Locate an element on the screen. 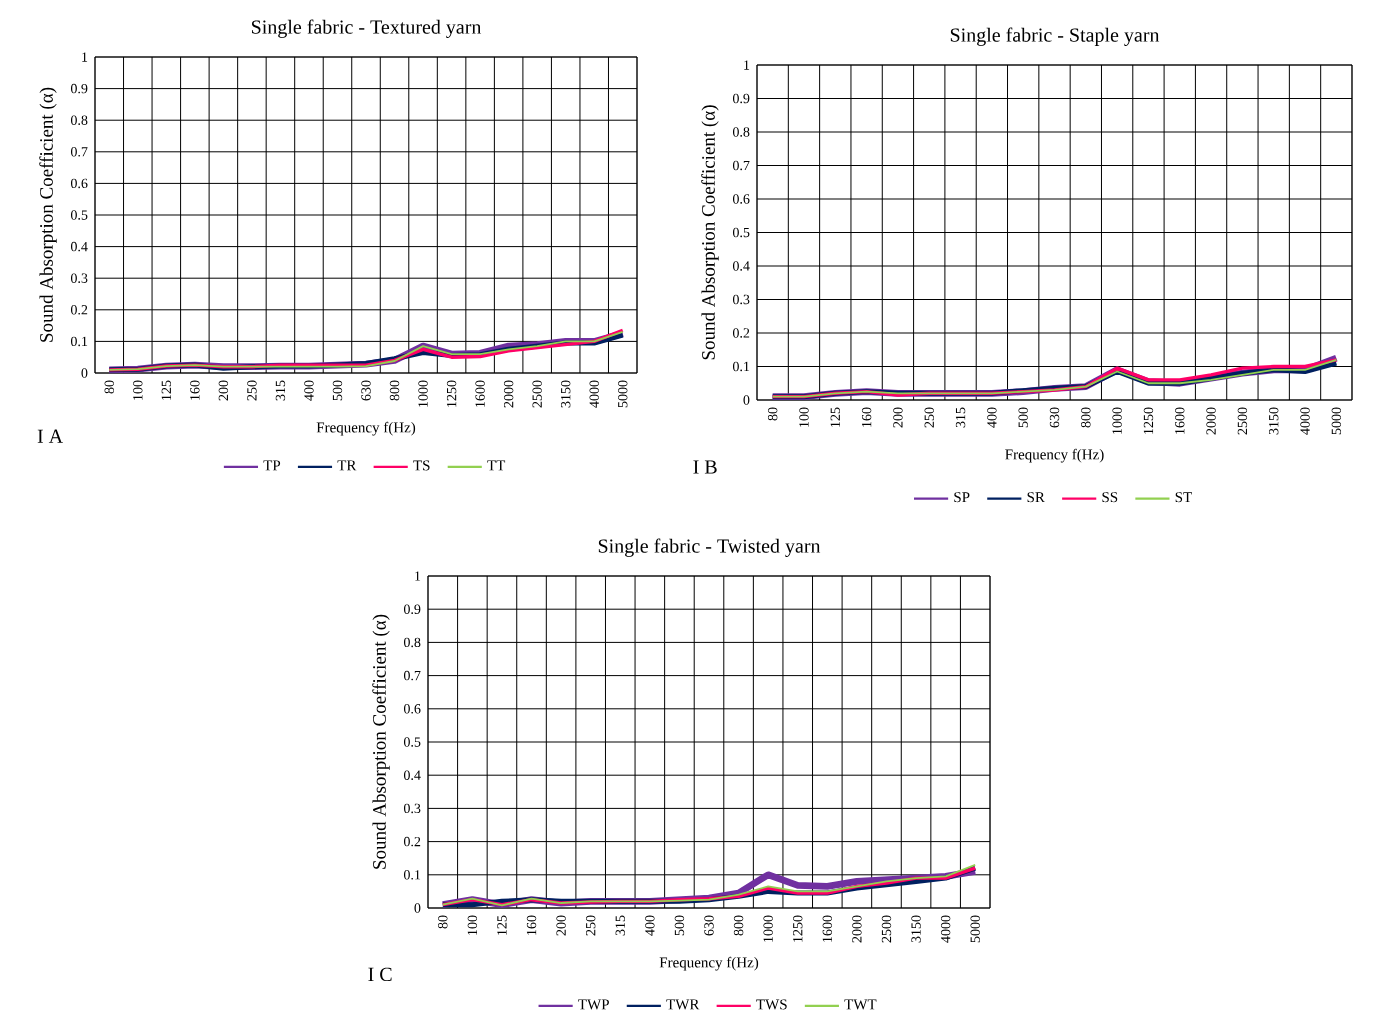 The image size is (1383, 1020). chart-title: Single fabric - Twisted yarn is located at coordinates (709, 547).